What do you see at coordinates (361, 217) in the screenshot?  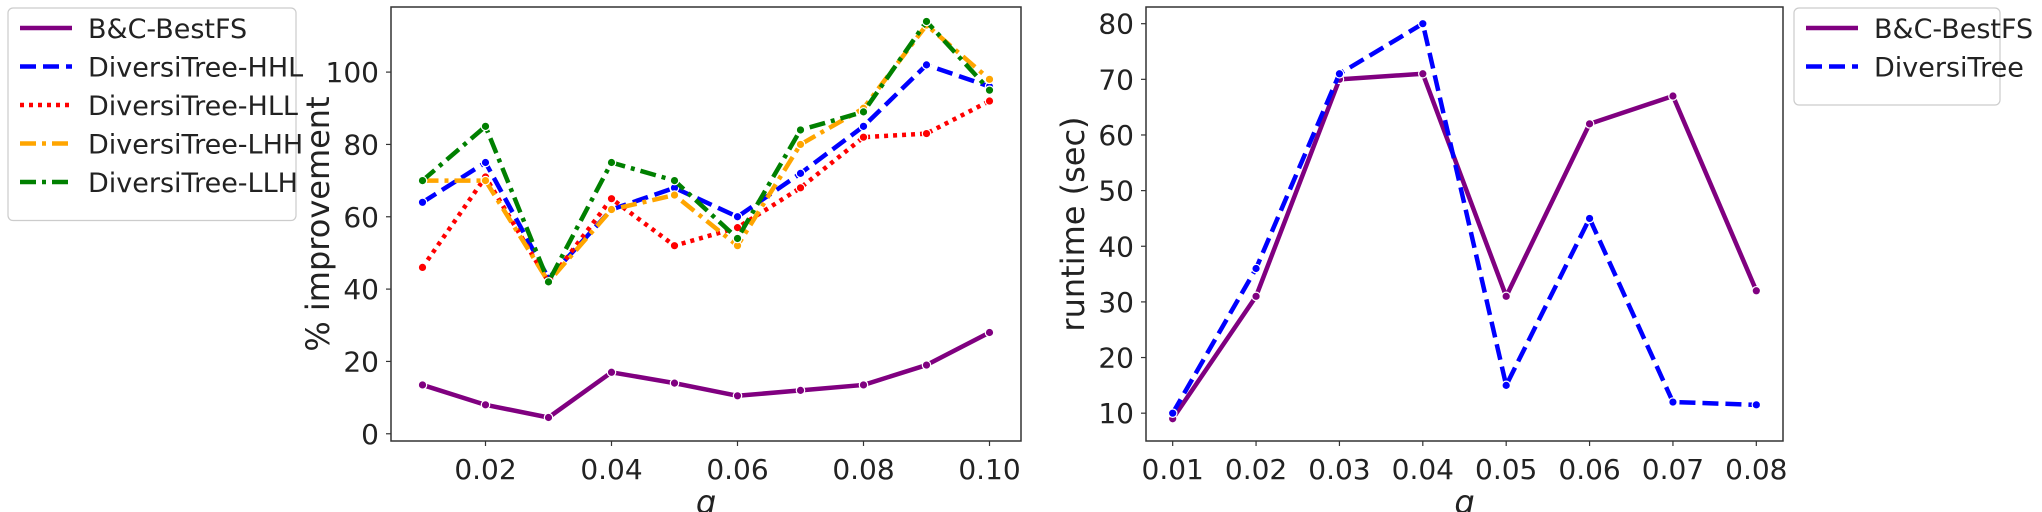 I see `y-tick-label: 60` at bounding box center [361, 217].